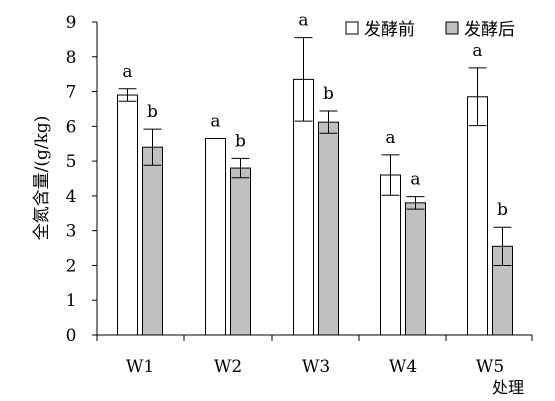 The height and width of the screenshot is (401, 555). I want to click on legend: 发酵前 发酵后, so click(430, 30).